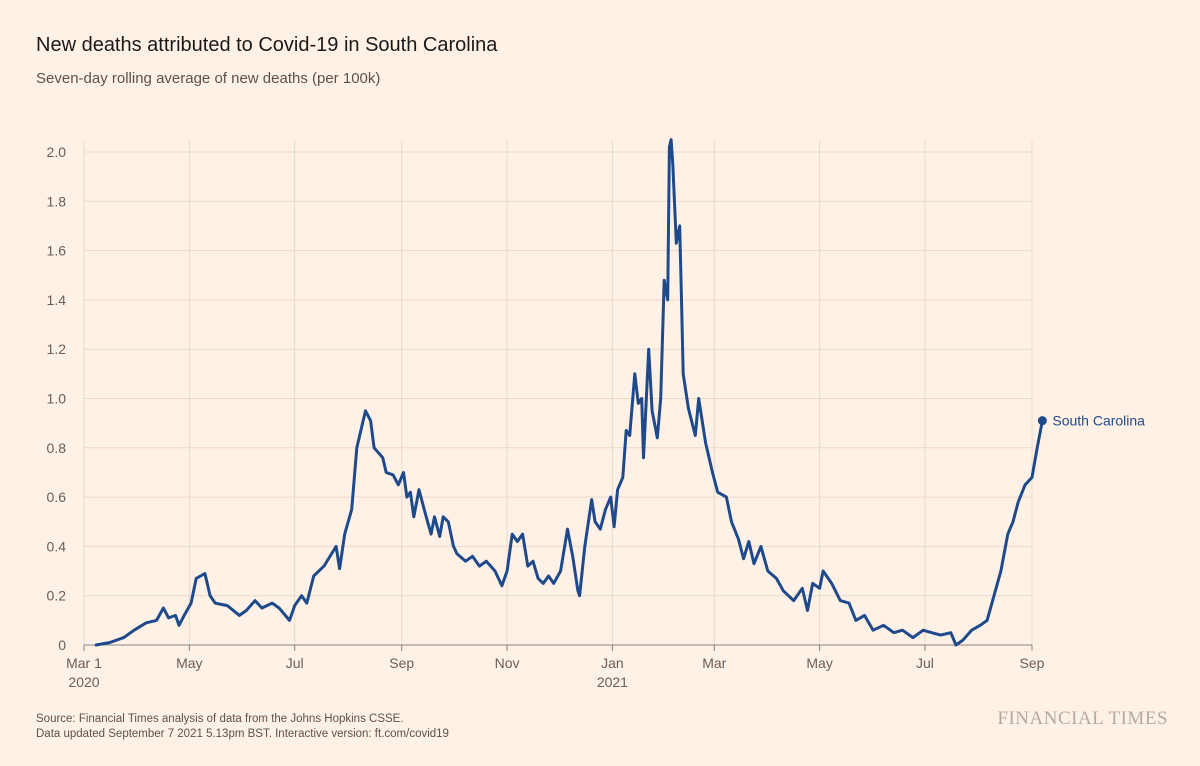  Describe the element at coordinates (57, 546) in the screenshot. I see `y-tick-label: 0.4` at that location.